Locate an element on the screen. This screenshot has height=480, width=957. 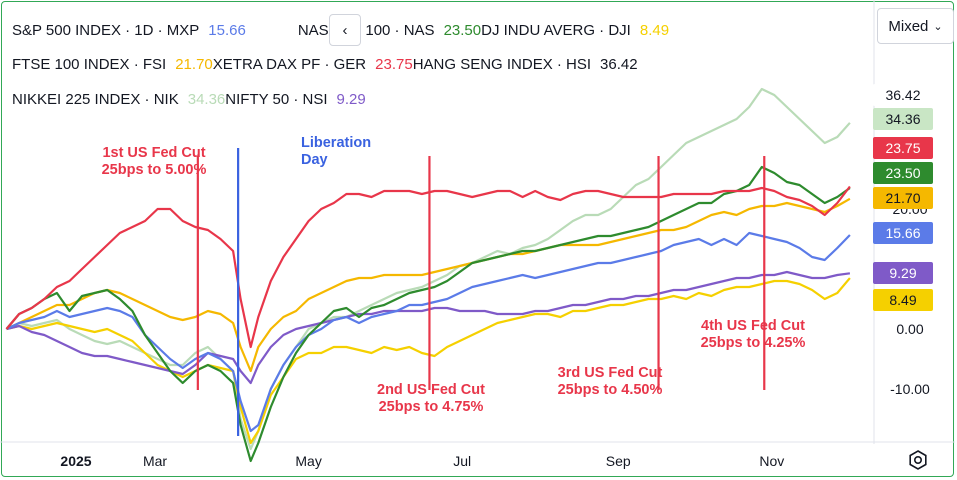
legend-series-value: 23.75 is located at coordinates (394, 64).